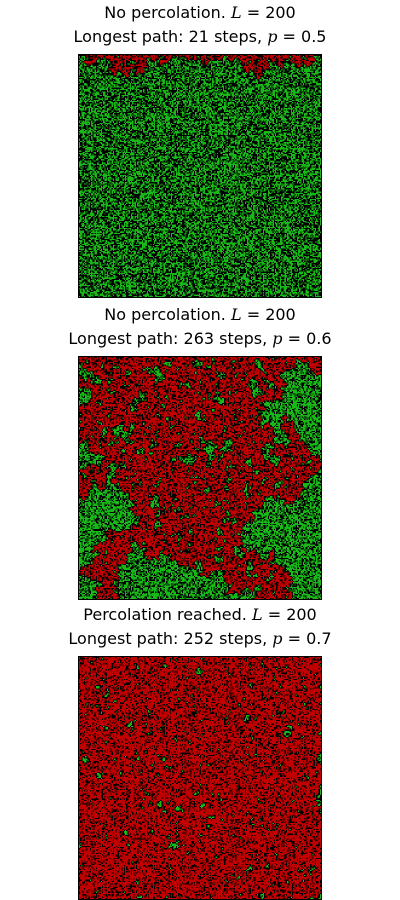 The height and width of the screenshot is (900, 400). What do you see at coordinates (302, 36) in the screenshot?
I see `probability-value: = 0.5` at bounding box center [302, 36].